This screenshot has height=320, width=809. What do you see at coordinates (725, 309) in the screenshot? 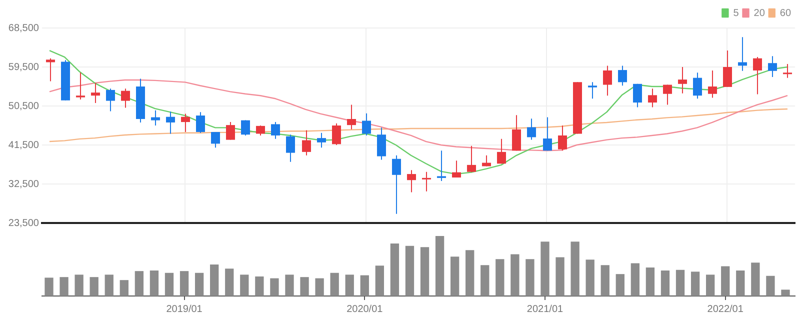
I see `x-tick-label: 2022/01` at bounding box center [725, 309].